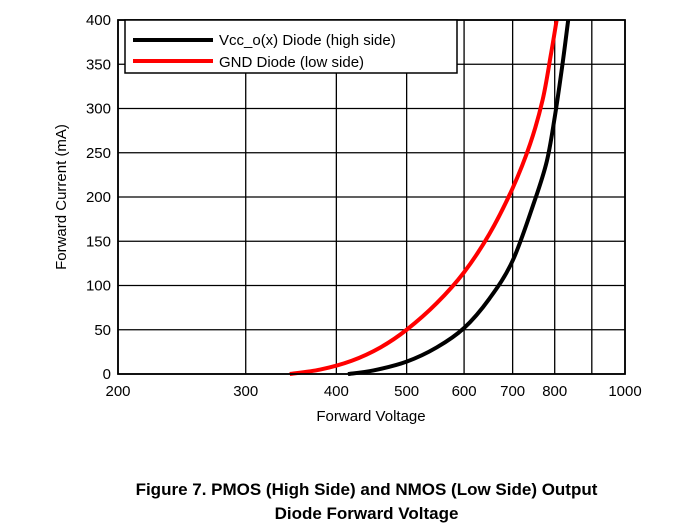  Describe the element at coordinates (117, 391) in the screenshot. I see `x-tick-label-200: 200` at that location.